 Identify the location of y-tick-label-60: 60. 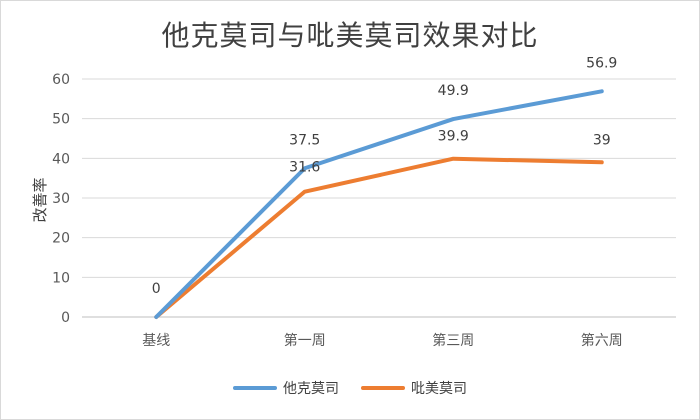
(61, 80).